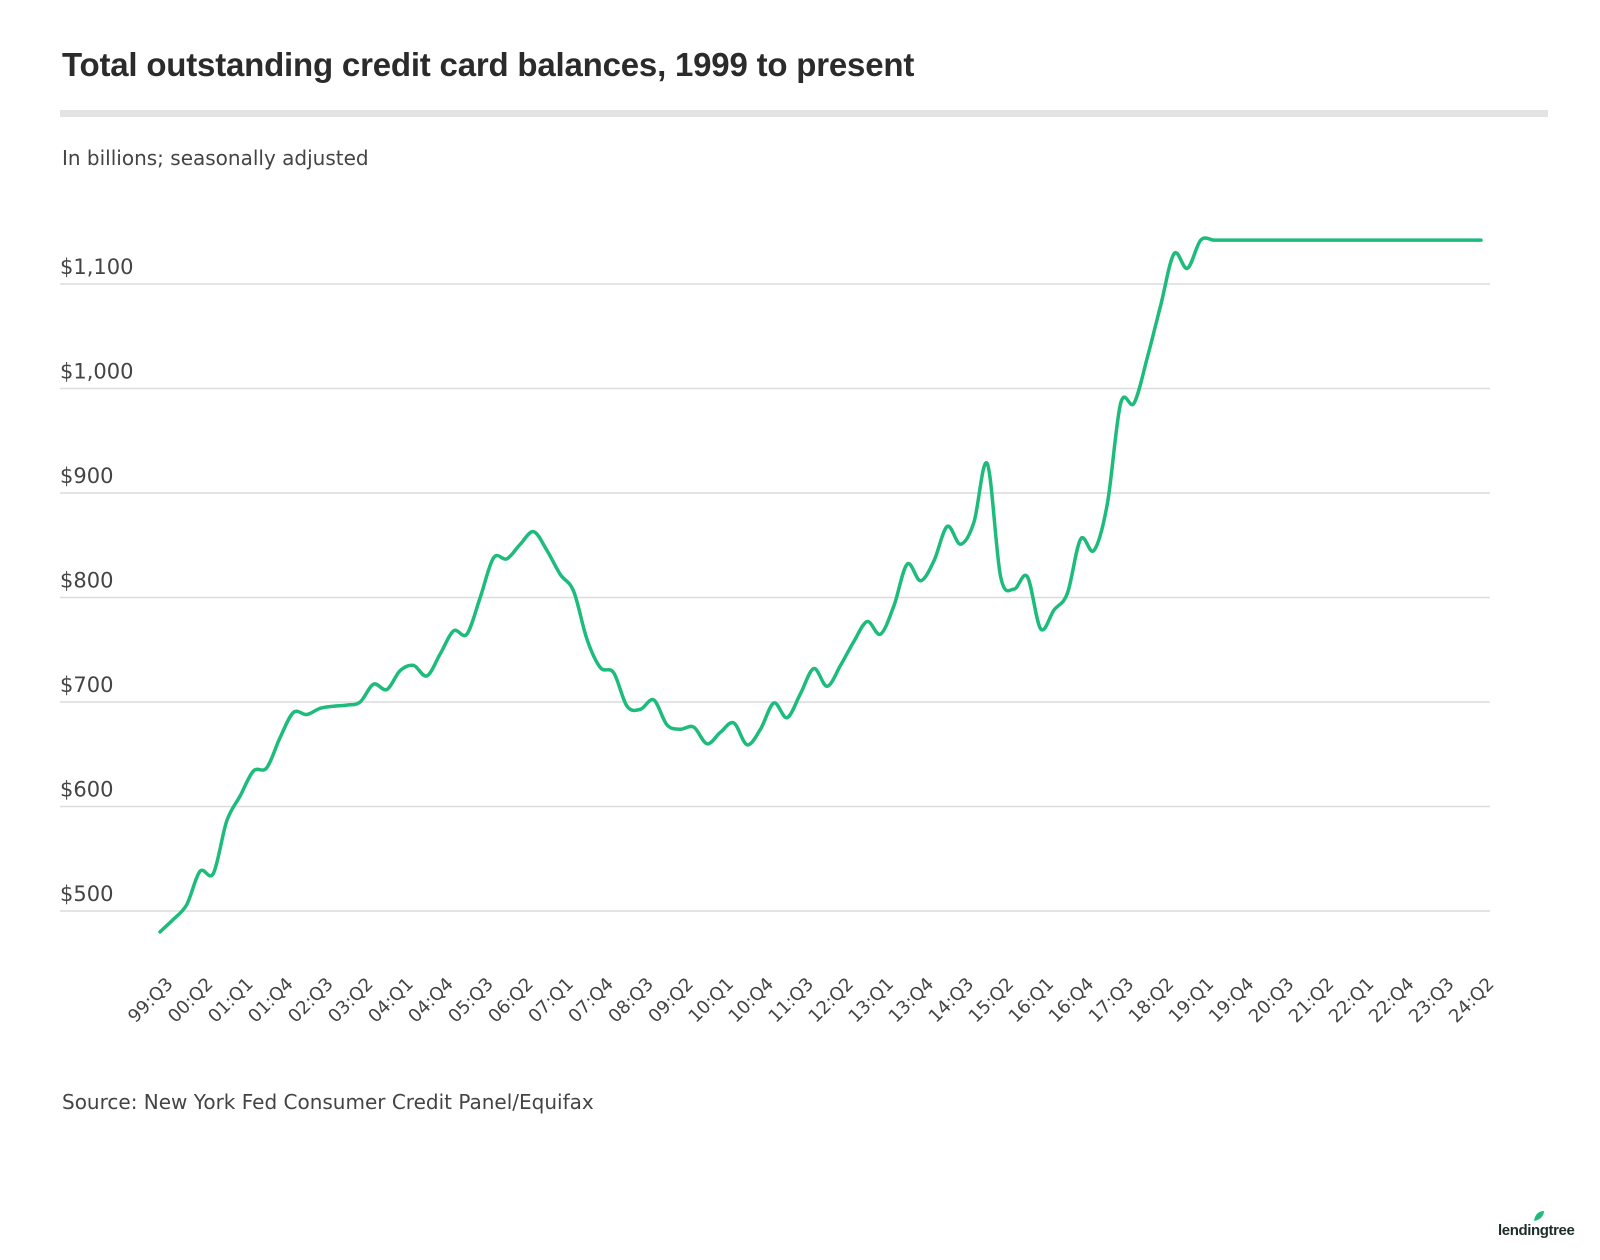 The height and width of the screenshot is (1260, 1600). What do you see at coordinates (1351, 1000) in the screenshot?
I see `x-tick-label: 22:Q1` at bounding box center [1351, 1000].